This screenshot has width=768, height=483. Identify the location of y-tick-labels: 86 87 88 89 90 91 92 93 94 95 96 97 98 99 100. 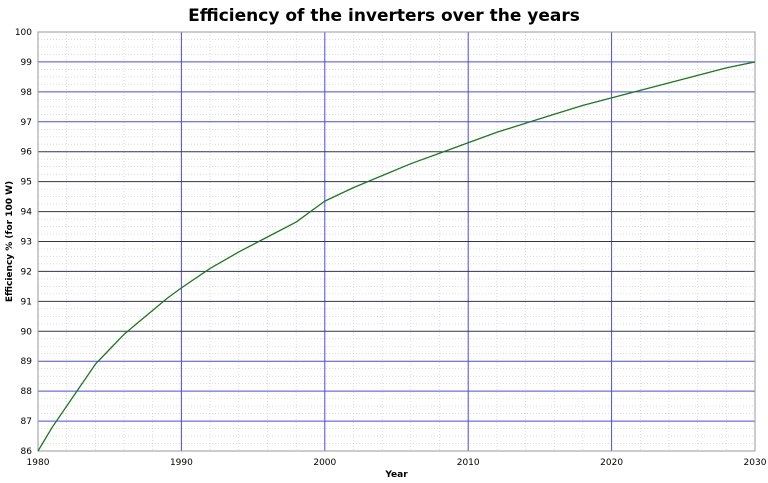
(23, 242).